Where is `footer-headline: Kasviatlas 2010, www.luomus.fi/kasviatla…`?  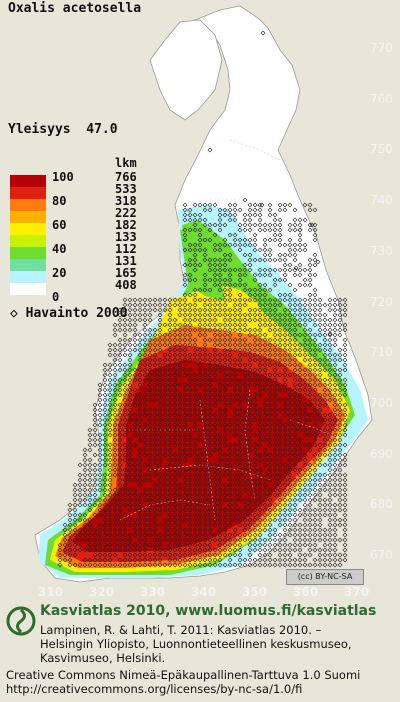
footer-headline: Kasviatlas 2010, www.luomus.fi/kasviatla… is located at coordinates (208, 611).